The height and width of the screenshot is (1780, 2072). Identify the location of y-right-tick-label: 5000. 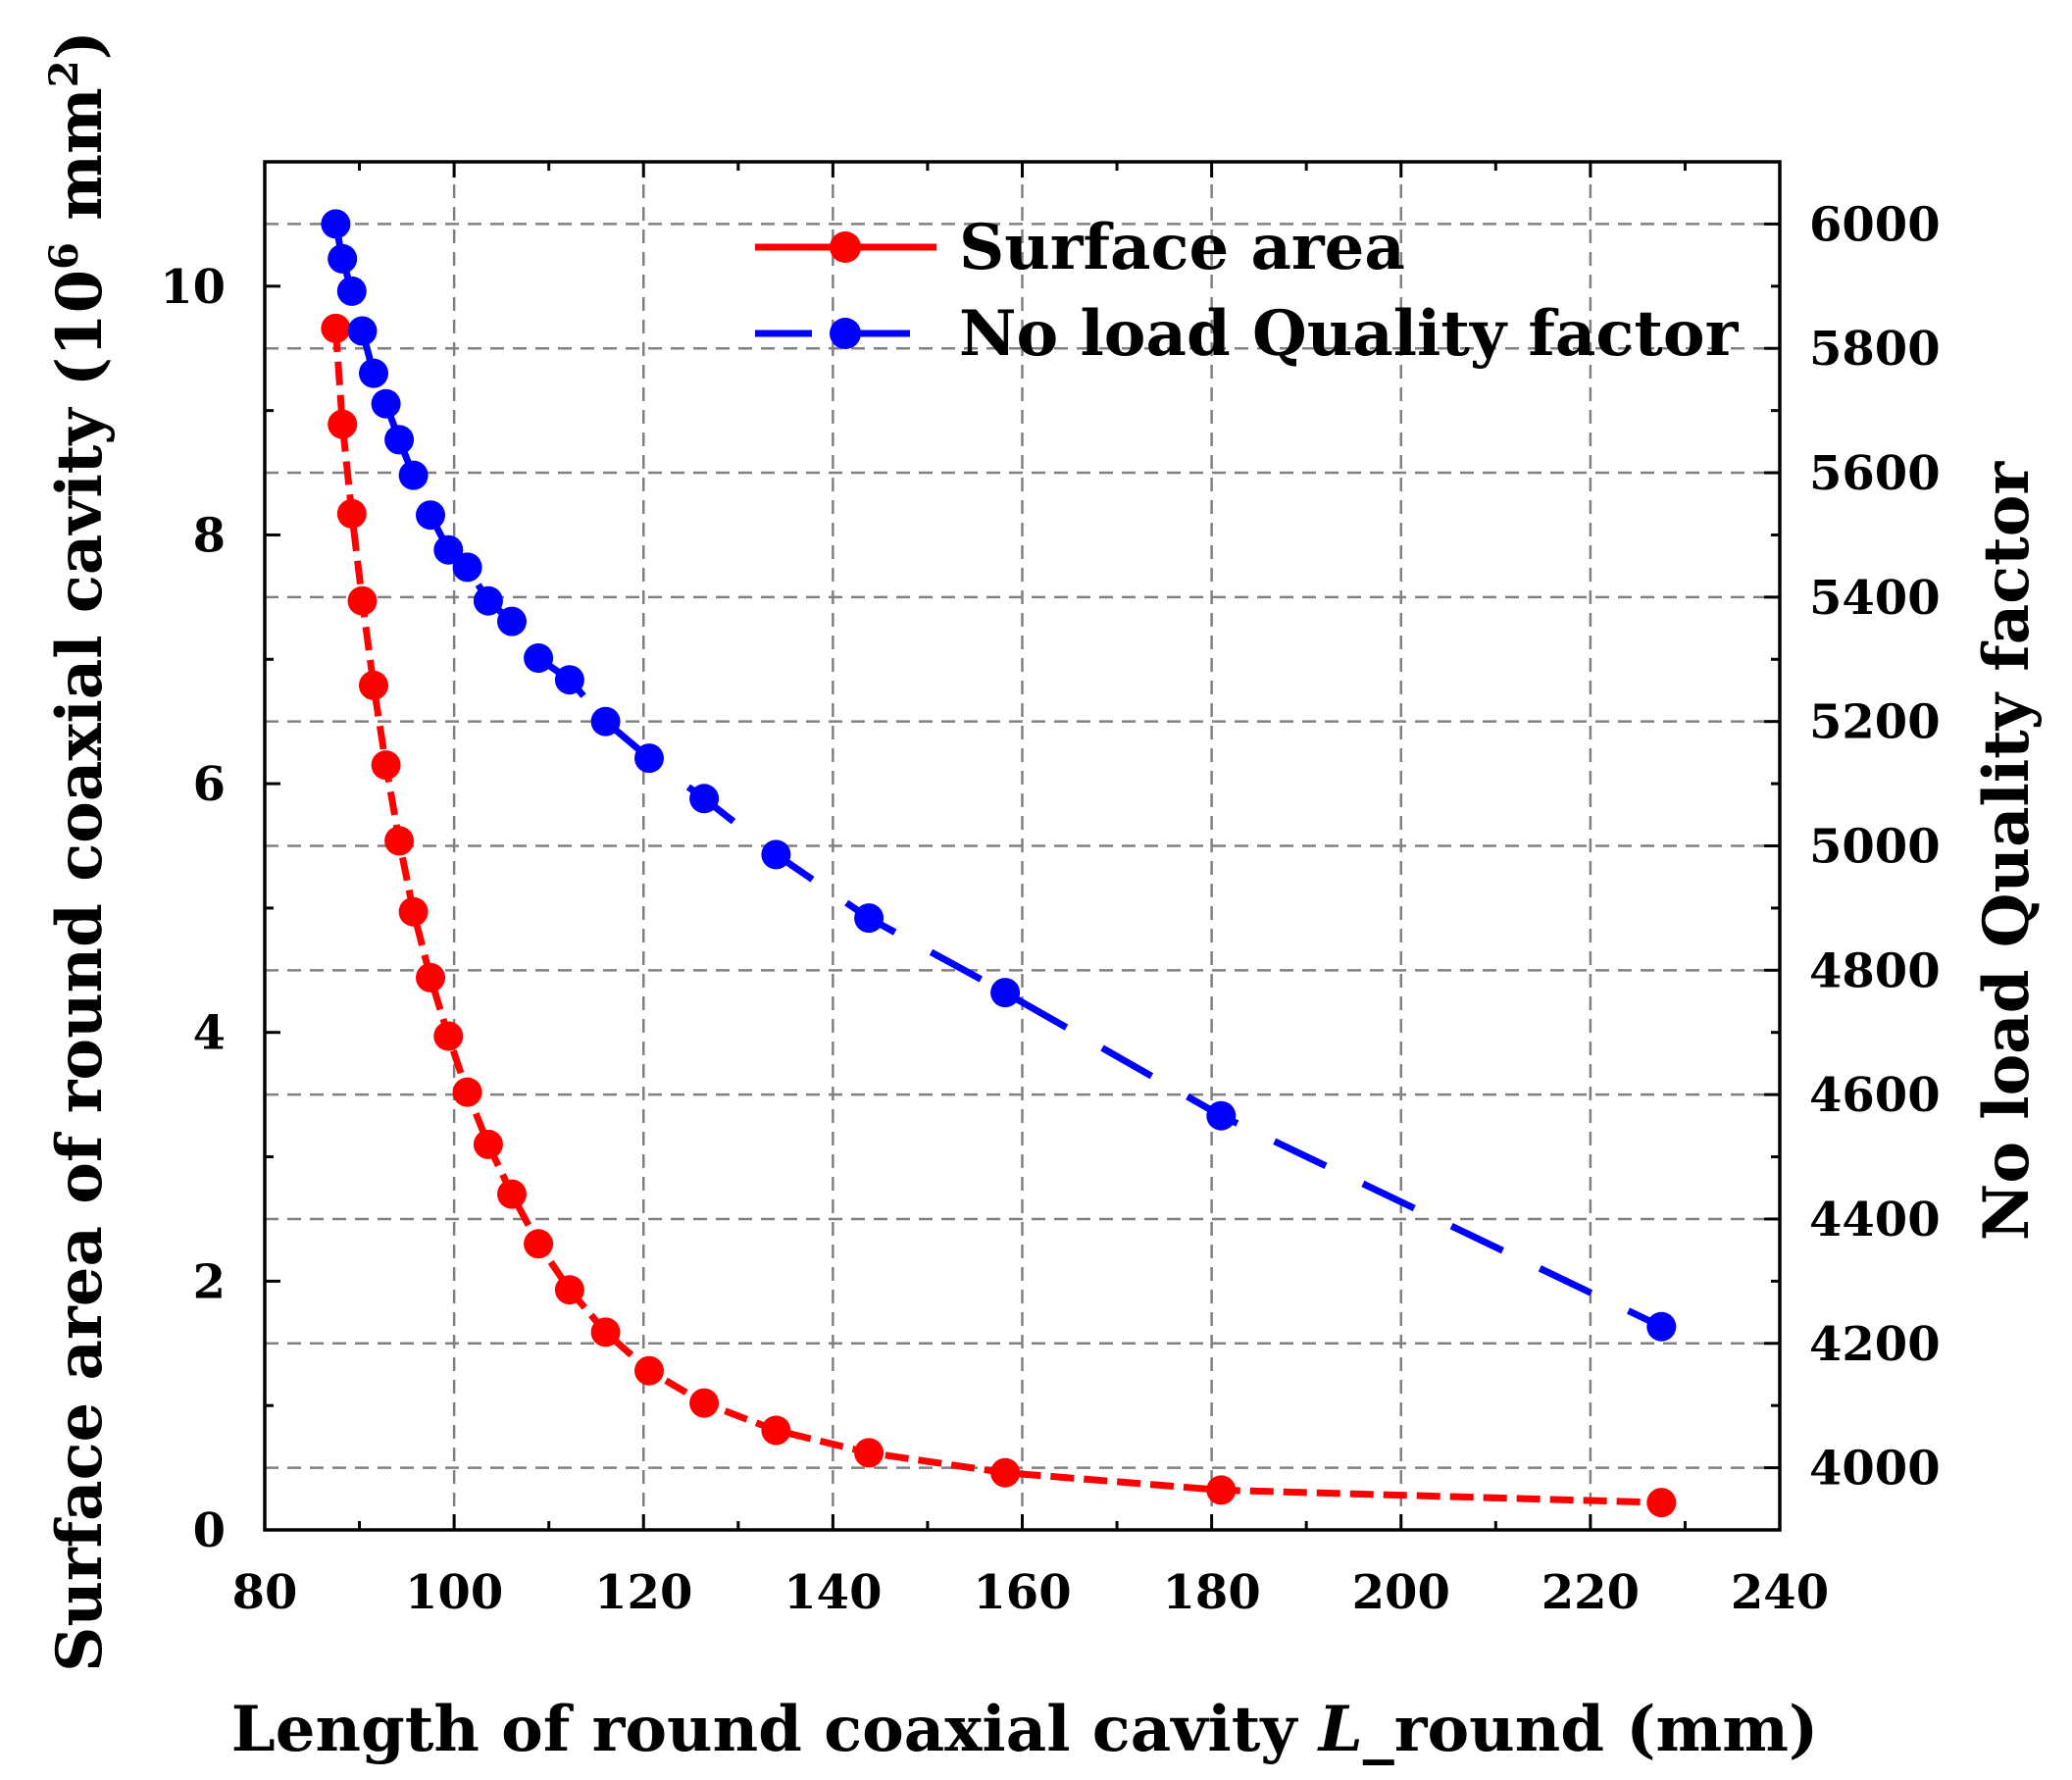
(1875, 847).